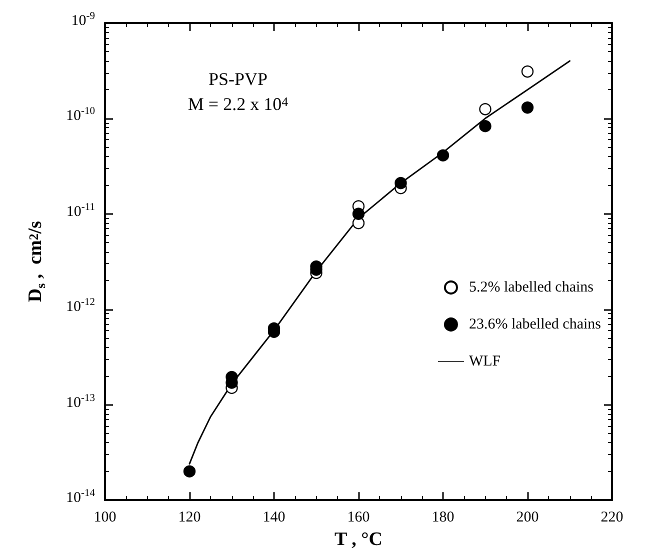  Describe the element at coordinates (36, 261) in the screenshot. I see `y-axis-title: Ds , cm2/s` at that location.